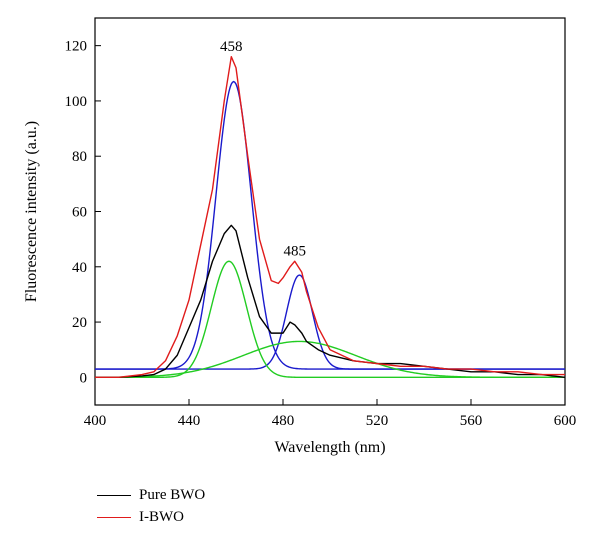 This screenshot has height=550, width=600. What do you see at coordinates (377, 421) in the screenshot?
I see `x-tick-label: 520` at bounding box center [377, 421].